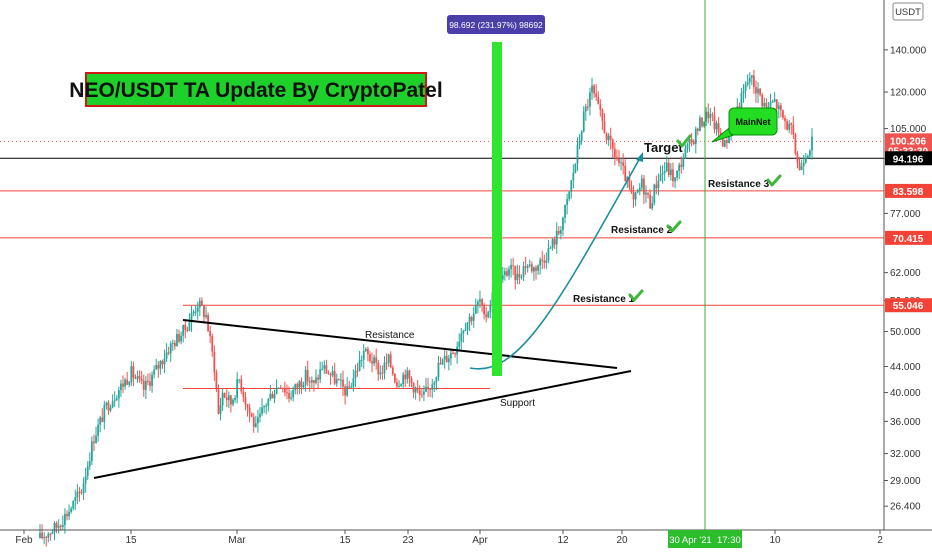 The height and width of the screenshot is (555, 932). Describe the element at coordinates (517, 403) in the screenshot. I see `support-label: Support` at that location.